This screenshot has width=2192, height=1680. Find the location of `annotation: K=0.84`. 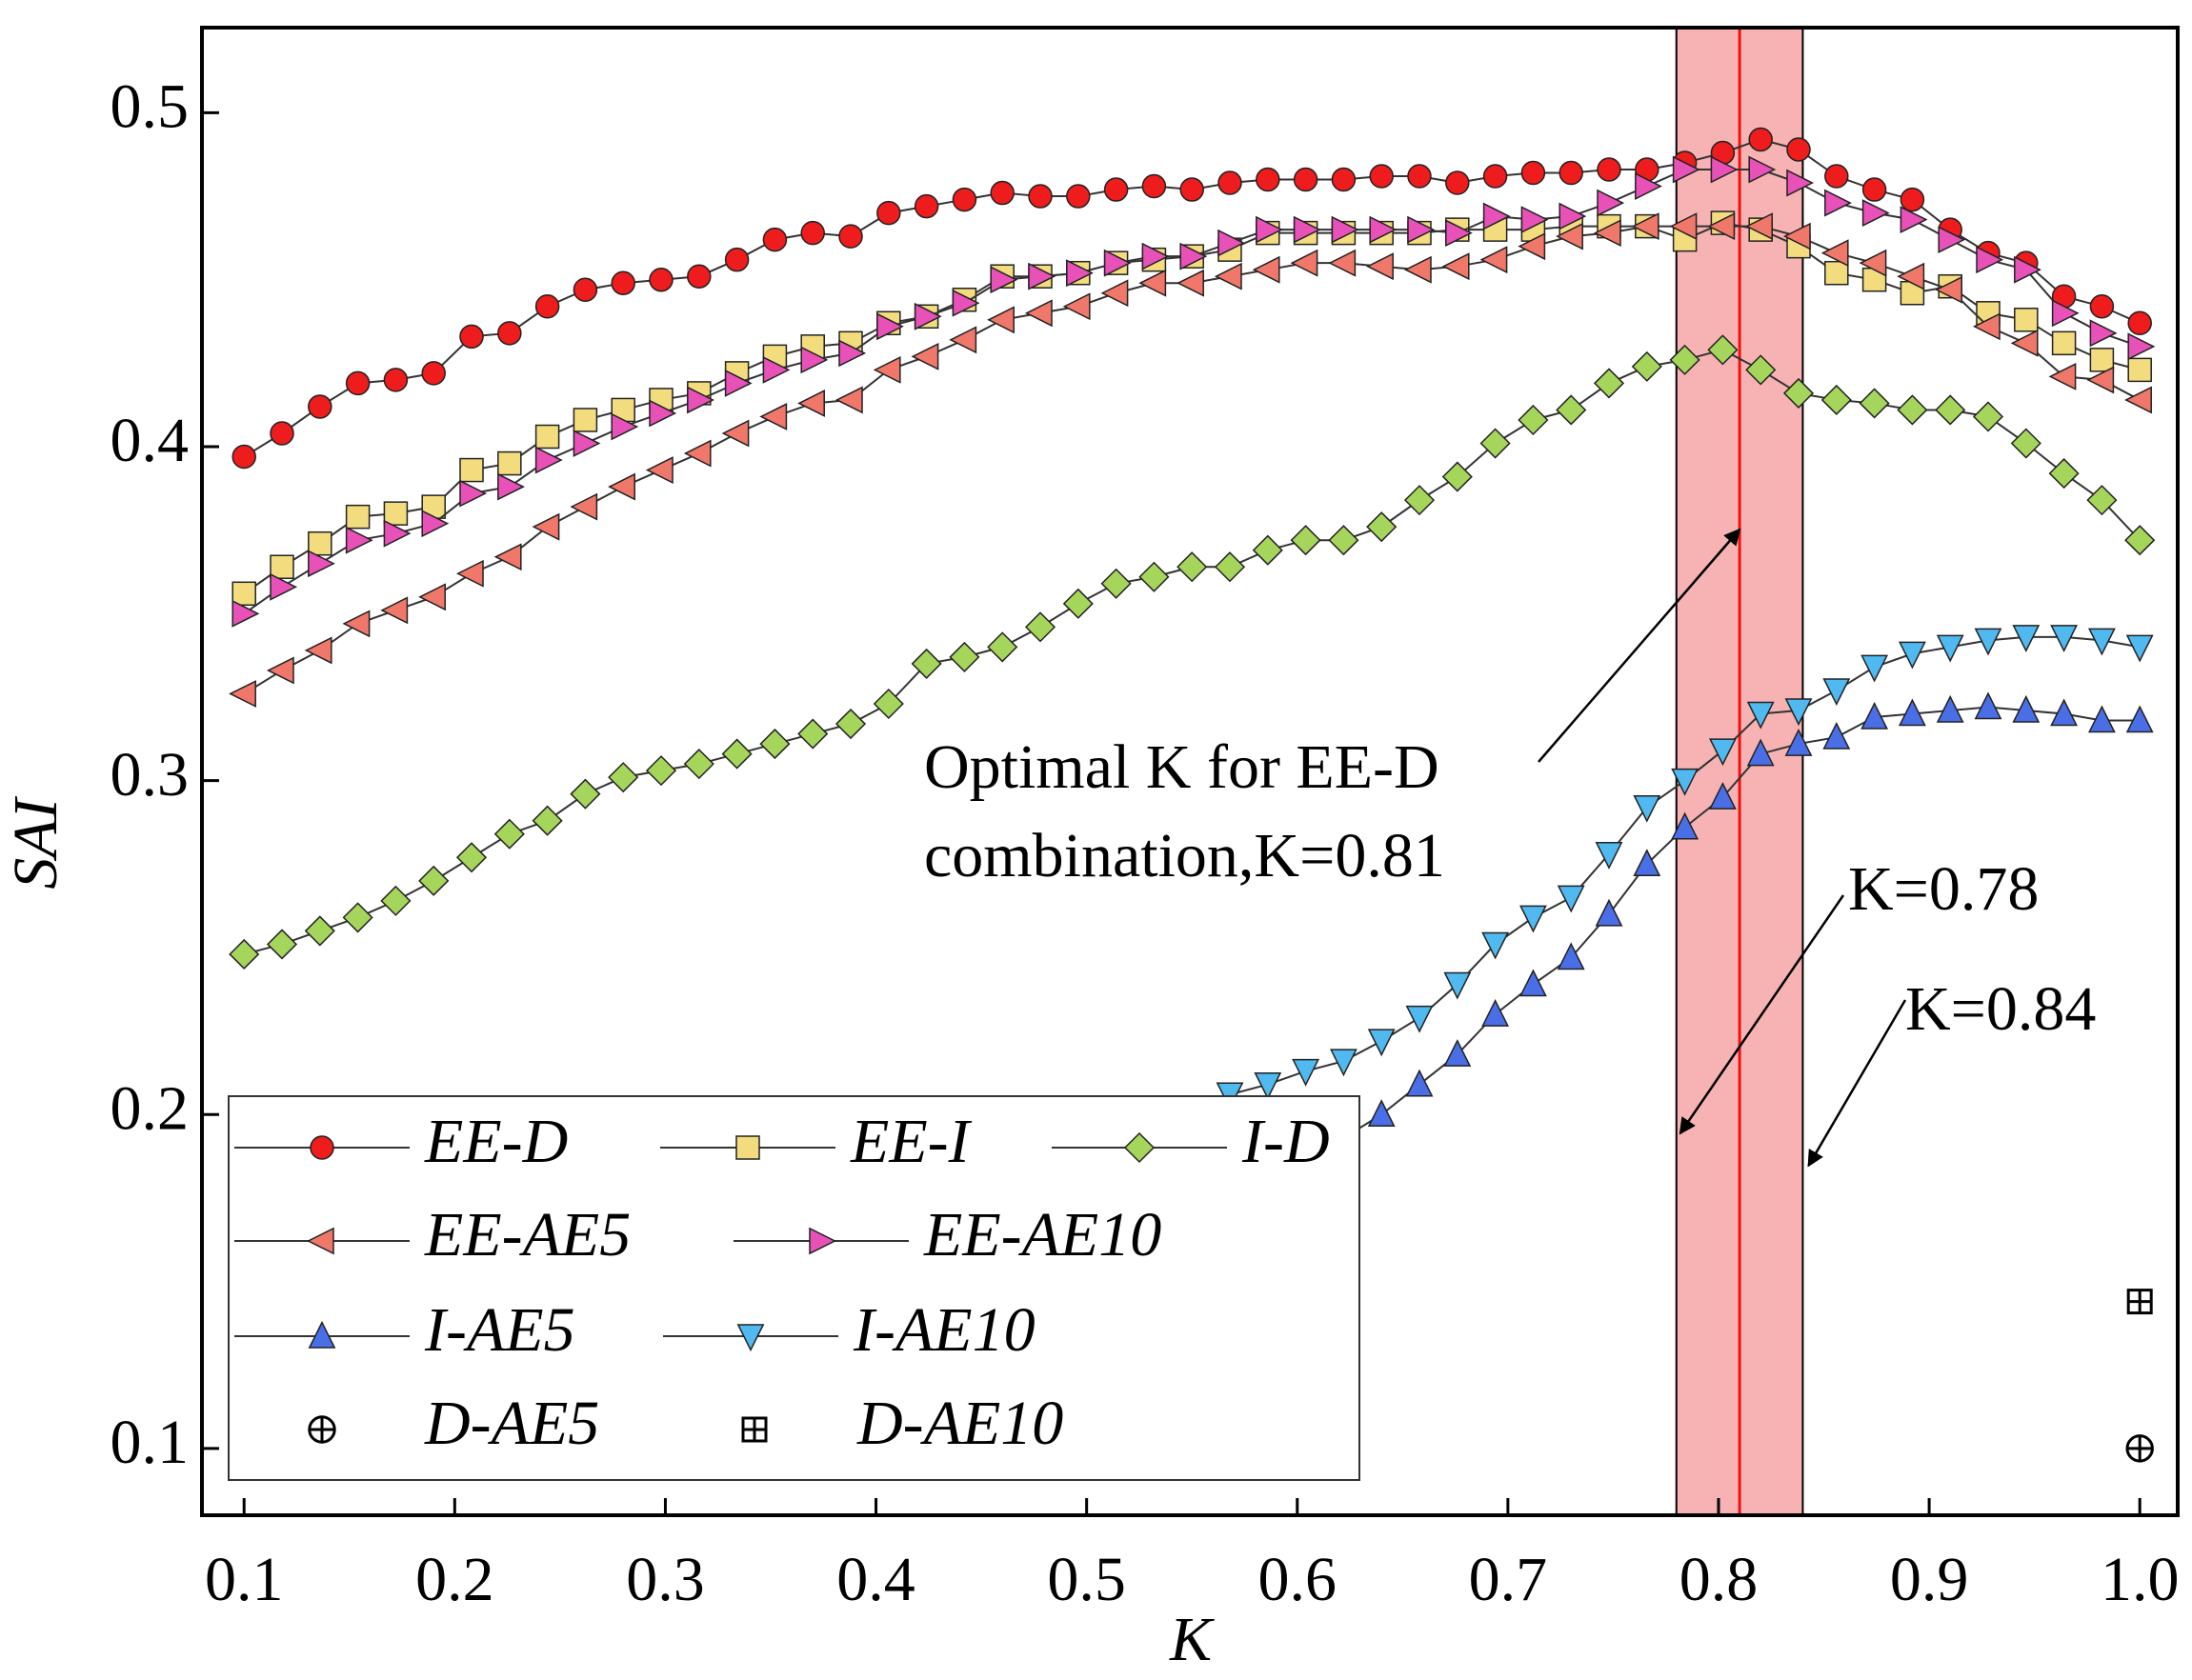

annotation: K=0.84 is located at coordinates (2000, 1009).